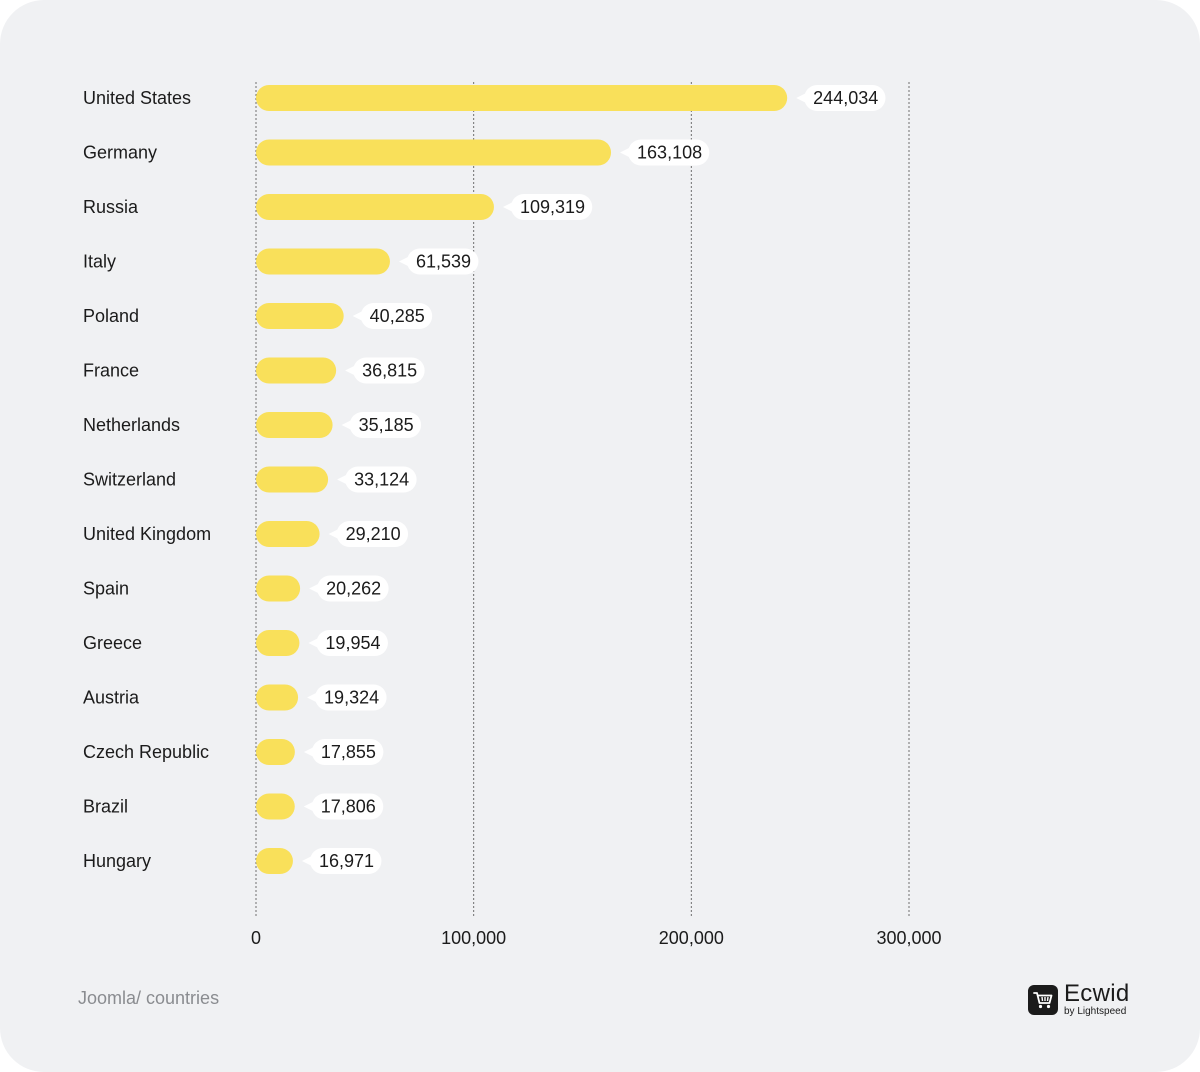  What do you see at coordinates (691, 938) in the screenshot?
I see `x-tick-label: 200,000` at bounding box center [691, 938].